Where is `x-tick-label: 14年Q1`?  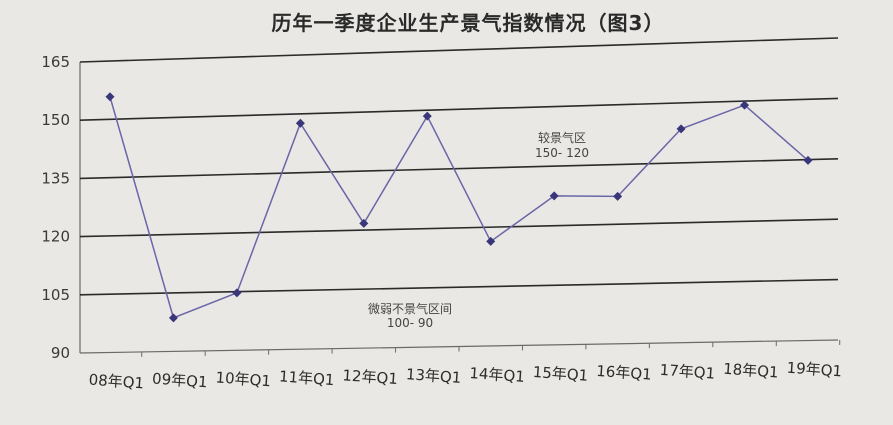
x-tick-label: 14年Q1 is located at coordinates (497, 375).